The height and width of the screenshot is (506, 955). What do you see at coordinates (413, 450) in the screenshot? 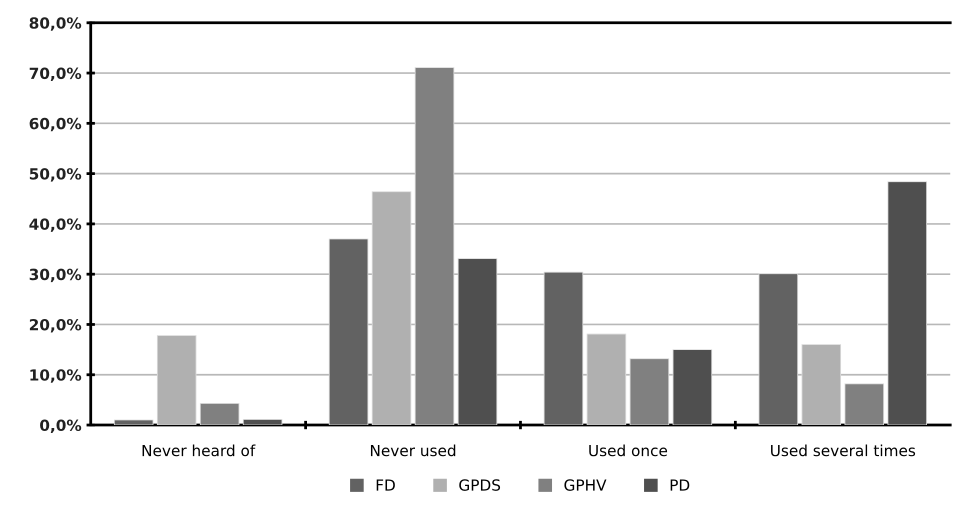
I see `x-tick-label: Never used` at bounding box center [413, 450].